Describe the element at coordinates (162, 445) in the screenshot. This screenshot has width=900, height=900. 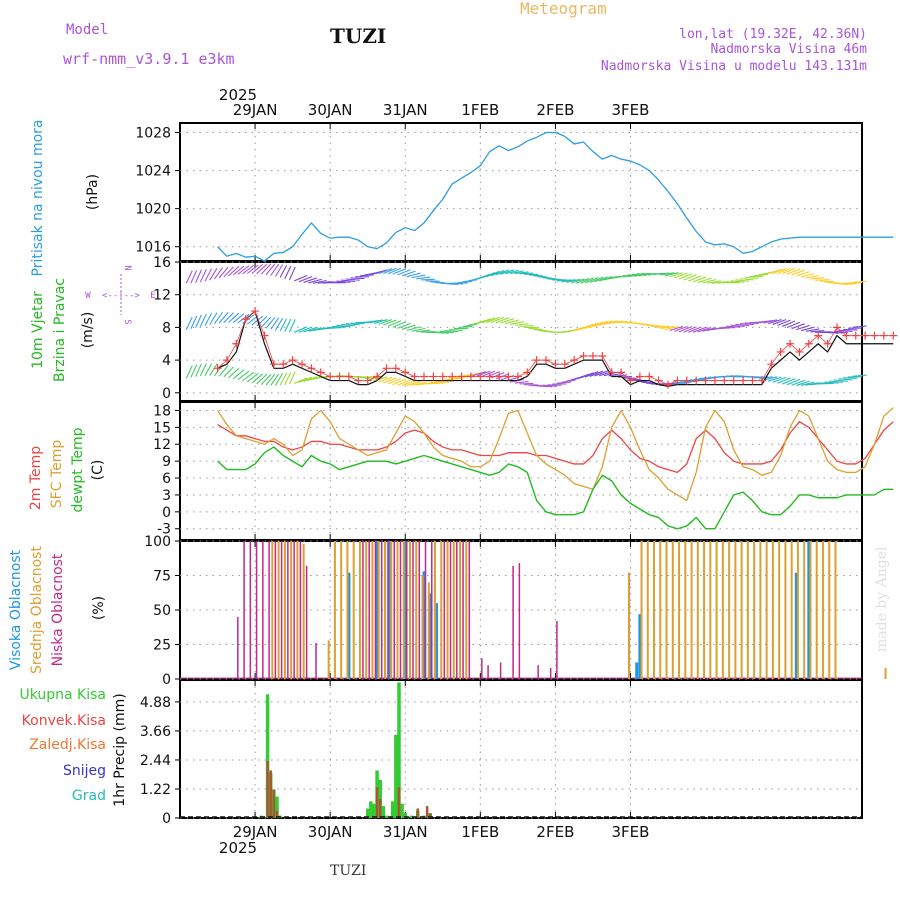
I see `y-tick-label: 12` at that location.